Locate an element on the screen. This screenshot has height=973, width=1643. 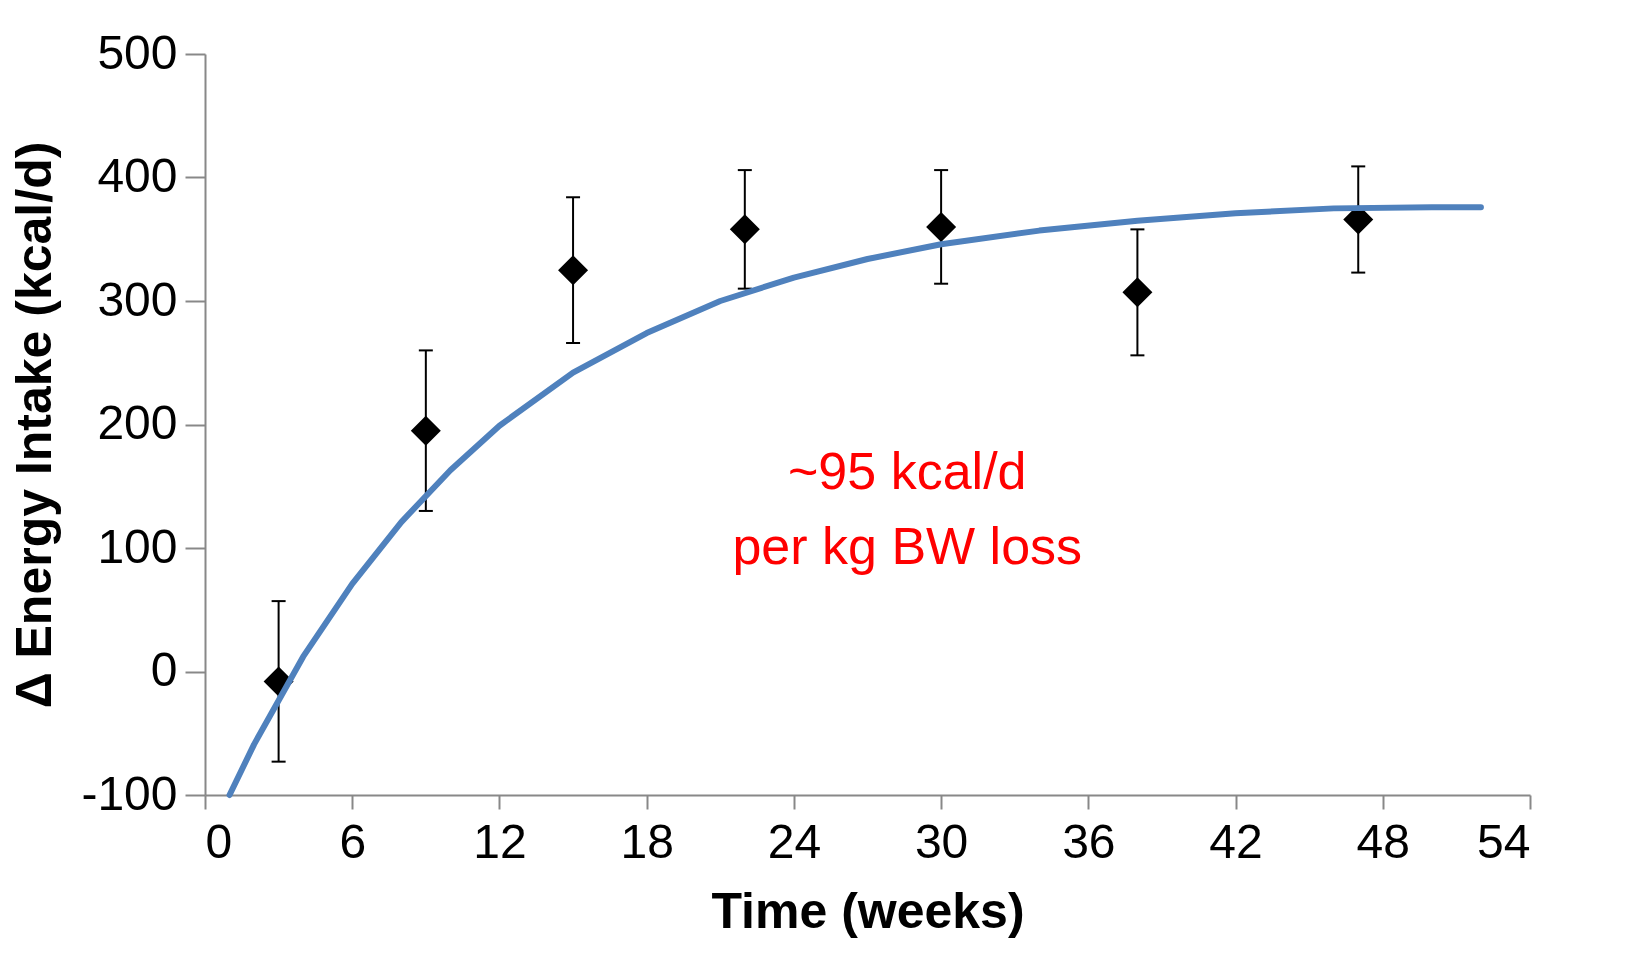
x-tick-label: 12 is located at coordinates (500, 841).